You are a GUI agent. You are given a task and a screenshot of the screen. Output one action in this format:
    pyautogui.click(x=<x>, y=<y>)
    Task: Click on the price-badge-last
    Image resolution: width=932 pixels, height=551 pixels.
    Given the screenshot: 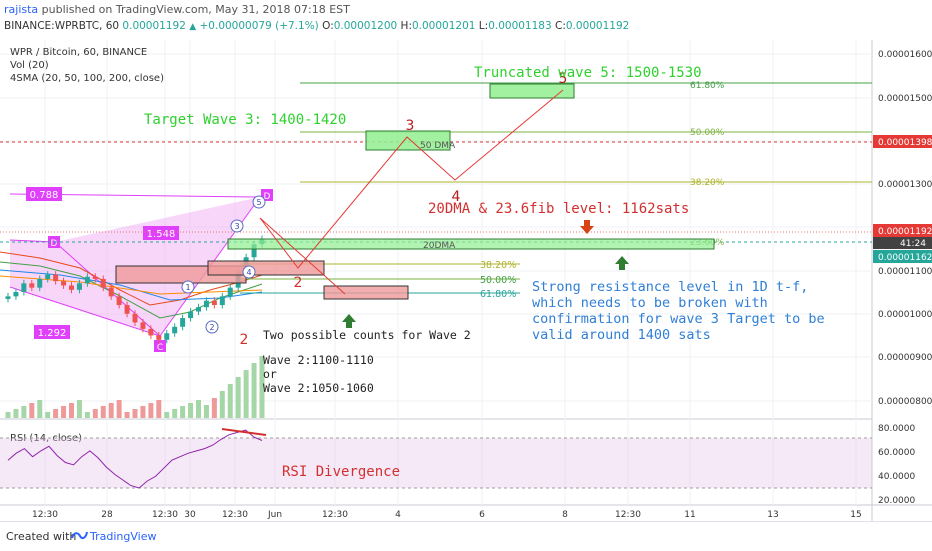 What is the action you would take?
    pyautogui.click(x=902, y=230)
    